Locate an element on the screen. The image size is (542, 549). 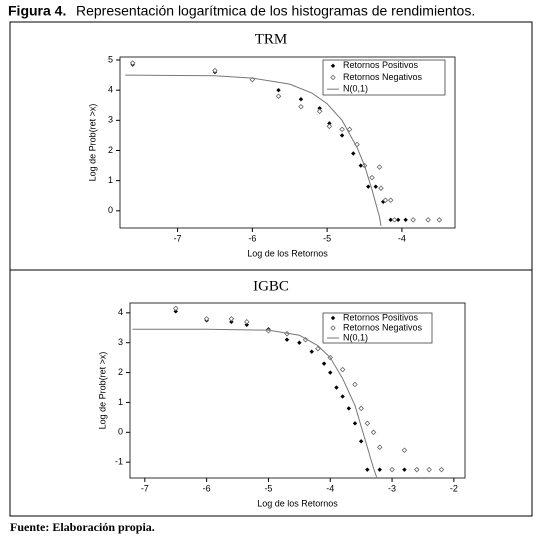
x-tick-label: -3 is located at coordinates (392, 488).